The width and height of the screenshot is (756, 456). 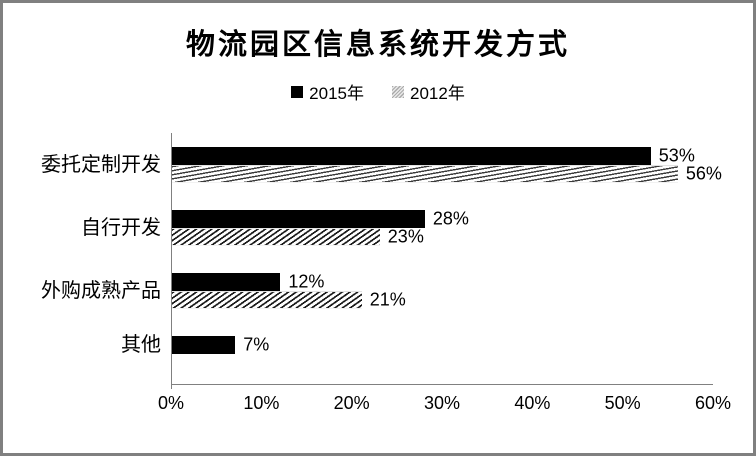 I want to click on bar-value-label: 56%, so click(x=703, y=173).